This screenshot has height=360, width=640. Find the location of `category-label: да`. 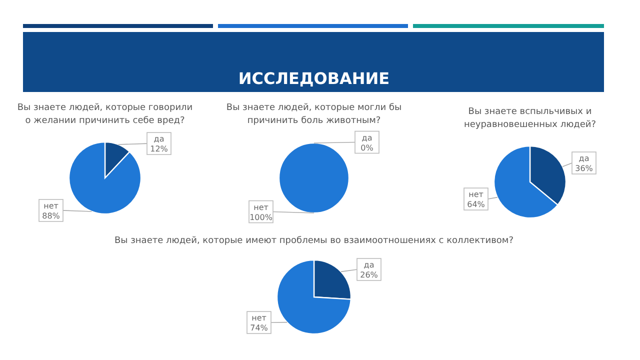

category-label: да is located at coordinates (367, 137).